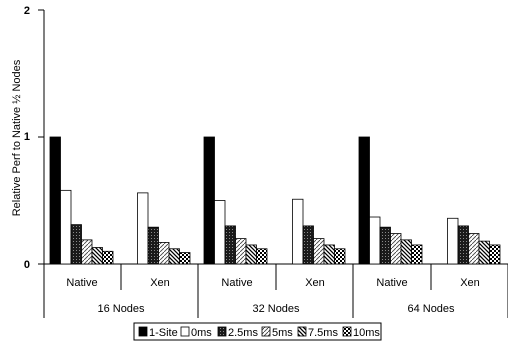  I want to click on legend-frame, so click(257, 331).